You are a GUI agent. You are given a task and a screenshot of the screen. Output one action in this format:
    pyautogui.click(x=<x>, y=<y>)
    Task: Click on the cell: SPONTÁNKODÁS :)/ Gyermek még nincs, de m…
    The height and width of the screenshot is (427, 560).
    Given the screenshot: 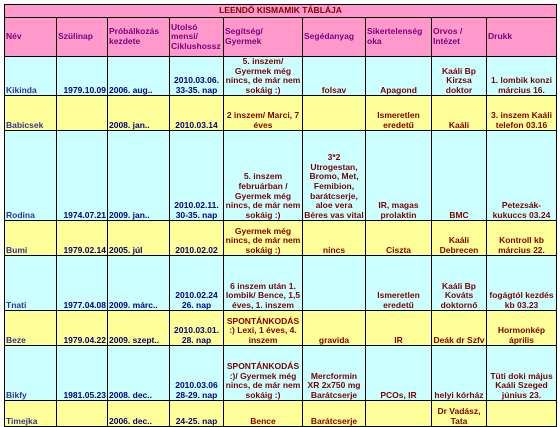 What is the action you would take?
    pyautogui.click(x=263, y=373)
    